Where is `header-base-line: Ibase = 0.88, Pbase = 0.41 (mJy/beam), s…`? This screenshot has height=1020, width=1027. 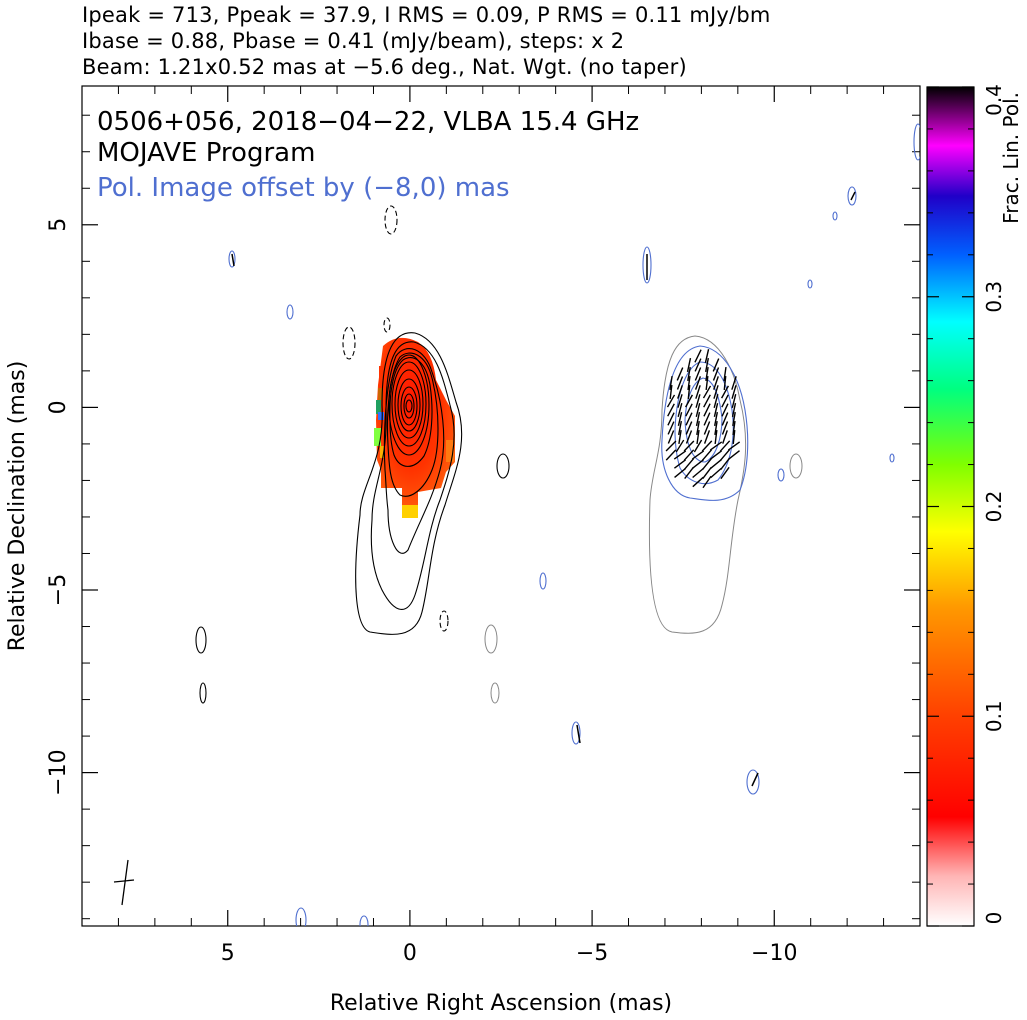 header-base-line: Ibase = 0.88, Pbase = 0.41 (mJy/beam), s… is located at coordinates (353, 41).